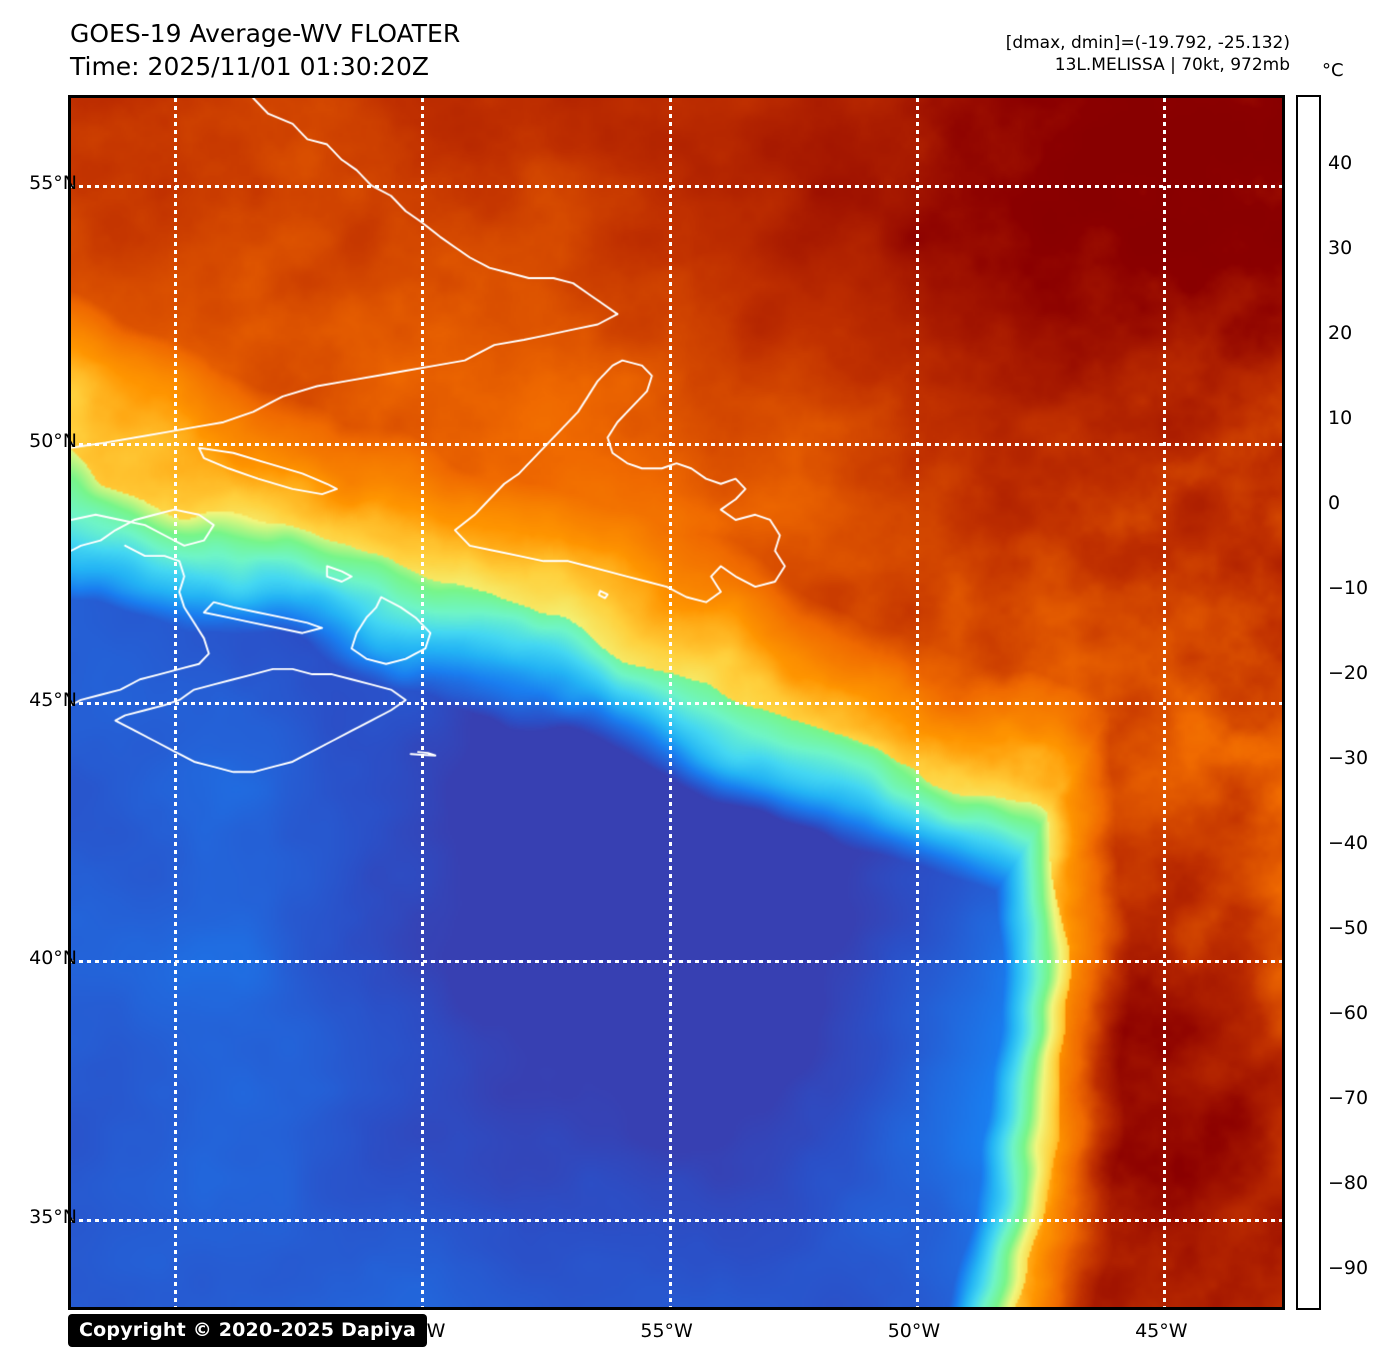  I want to click on colorbar-tick-minus80: −80, so click(1348, 1182).